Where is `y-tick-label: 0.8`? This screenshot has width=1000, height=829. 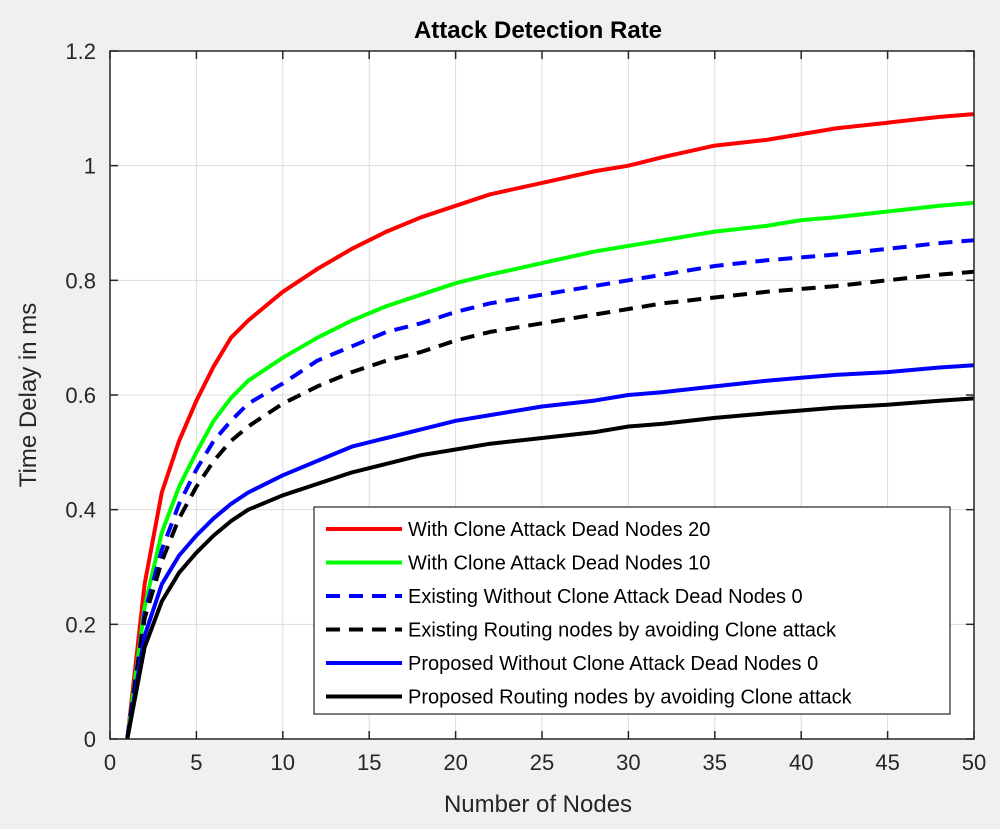 y-tick-label: 0.8 is located at coordinates (80, 280).